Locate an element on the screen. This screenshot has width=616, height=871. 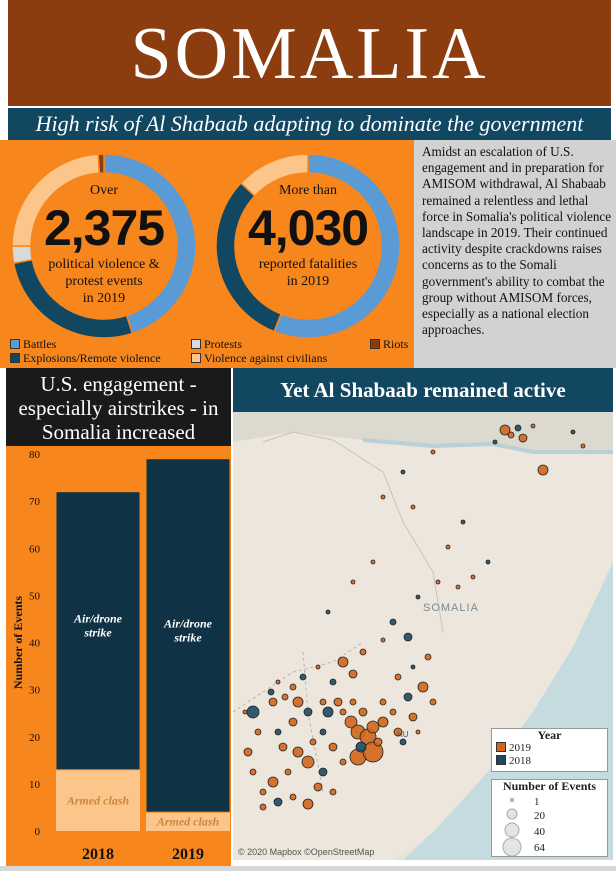
bar-label-clash-2018: Armed clash is located at coordinates (98, 800).